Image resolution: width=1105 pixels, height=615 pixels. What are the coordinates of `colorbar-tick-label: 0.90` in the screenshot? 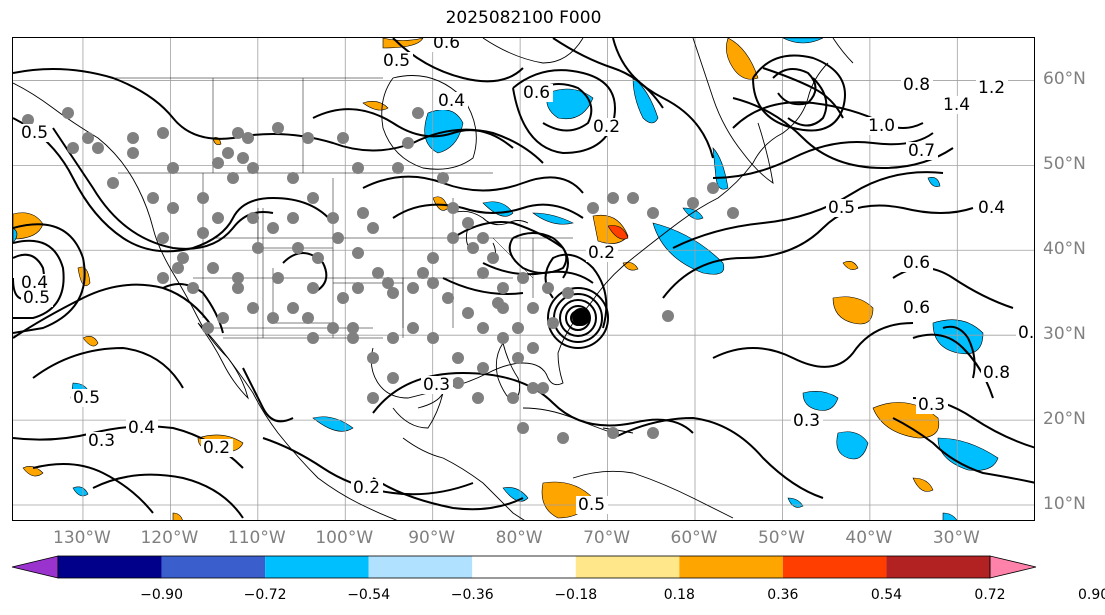 It's located at (1091, 595).